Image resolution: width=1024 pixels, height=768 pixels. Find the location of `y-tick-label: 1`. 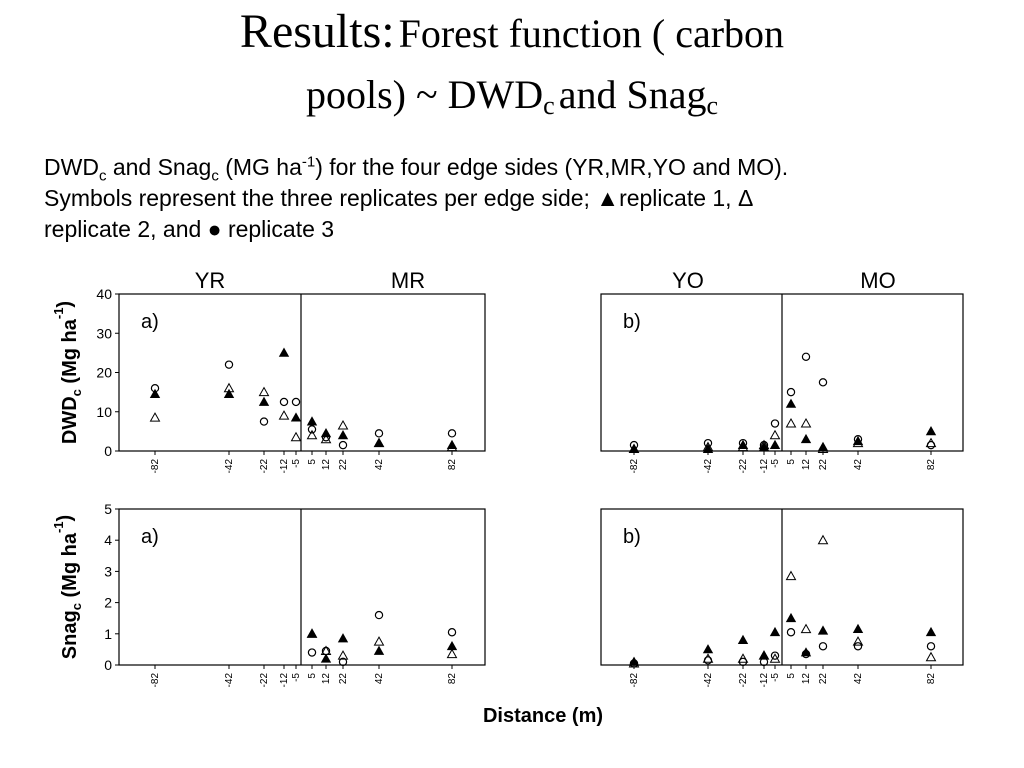

y-tick-label: 1 is located at coordinates (108, 634).